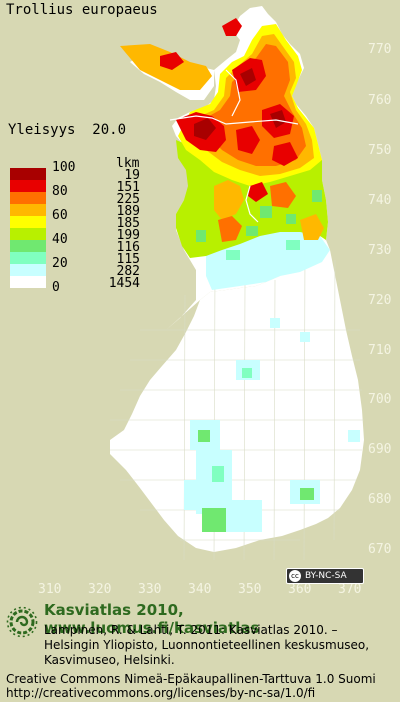 The image size is (400, 702). Describe the element at coordinates (60, 263) in the screenshot. I see `legend-label-20: 20` at that location.